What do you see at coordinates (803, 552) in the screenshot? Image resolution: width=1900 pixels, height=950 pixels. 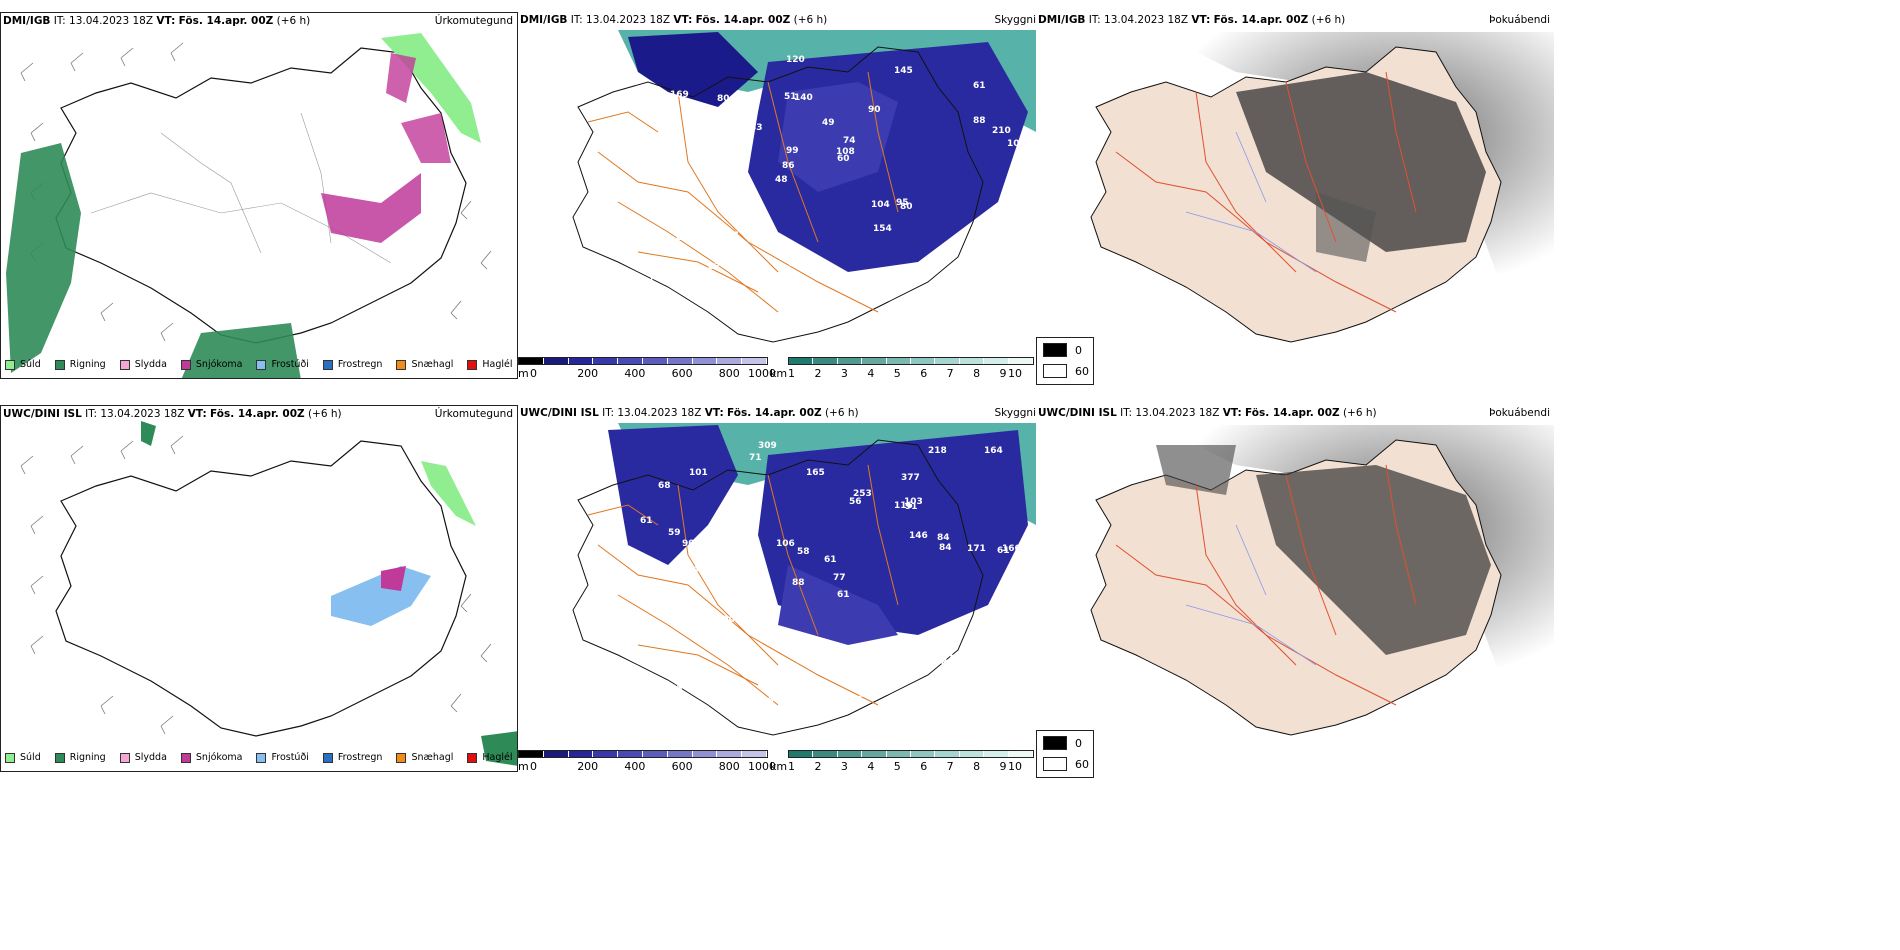 I see `cloud-base-value: 58` at bounding box center [803, 552].